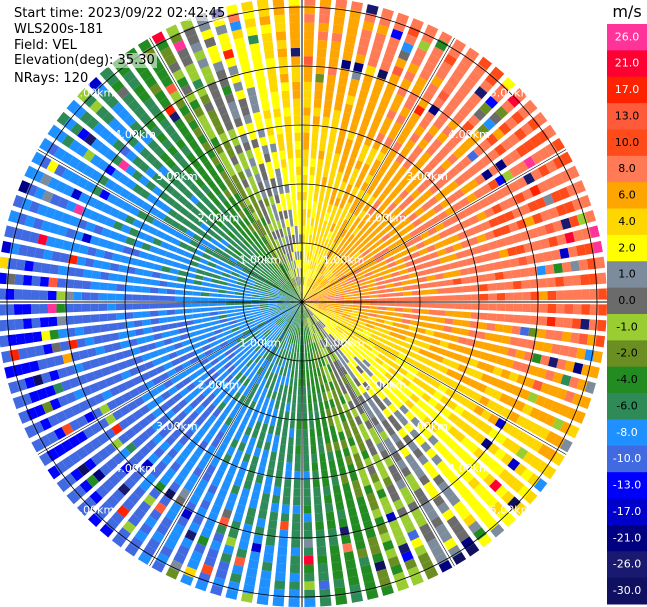 Image resolution: width=647 pixels, height=607 pixels. I want to click on colorbar-swatch, so click(627, 116).